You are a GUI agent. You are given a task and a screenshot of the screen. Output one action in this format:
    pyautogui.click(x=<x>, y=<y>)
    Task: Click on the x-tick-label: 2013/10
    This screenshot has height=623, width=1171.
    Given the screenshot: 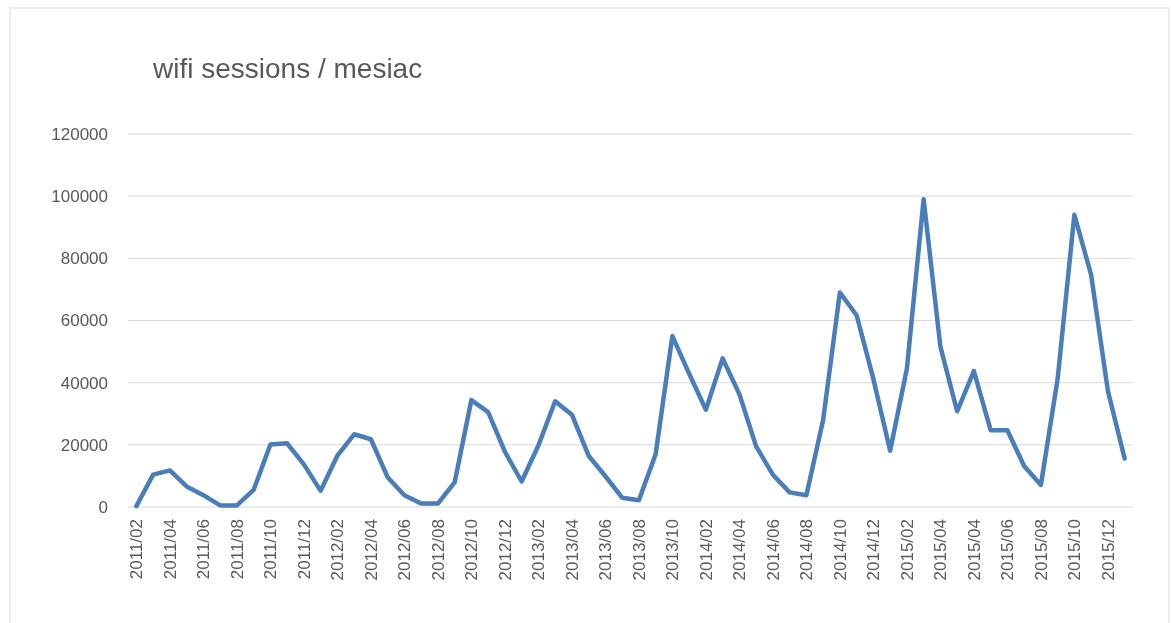 What is the action you would take?
    pyautogui.click(x=673, y=550)
    